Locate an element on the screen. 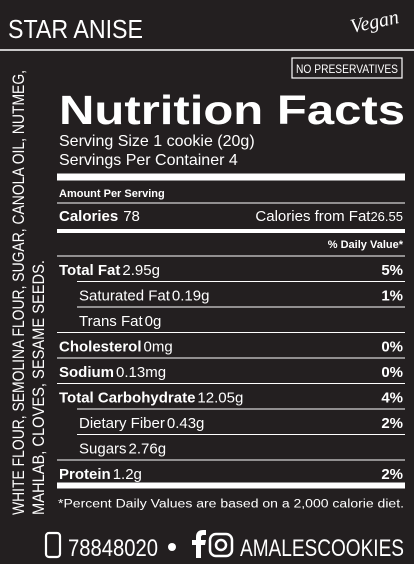 This screenshot has width=414, height=564. nutrient-amount: 2.76g is located at coordinates (148, 449).